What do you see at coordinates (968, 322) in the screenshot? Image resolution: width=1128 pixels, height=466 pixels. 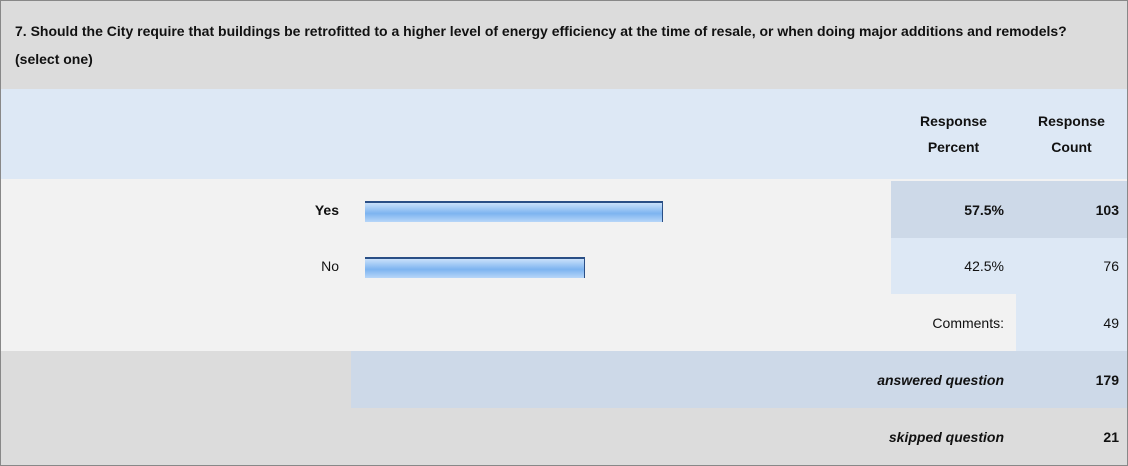 I see `comments-label: Comments:` at bounding box center [968, 322].